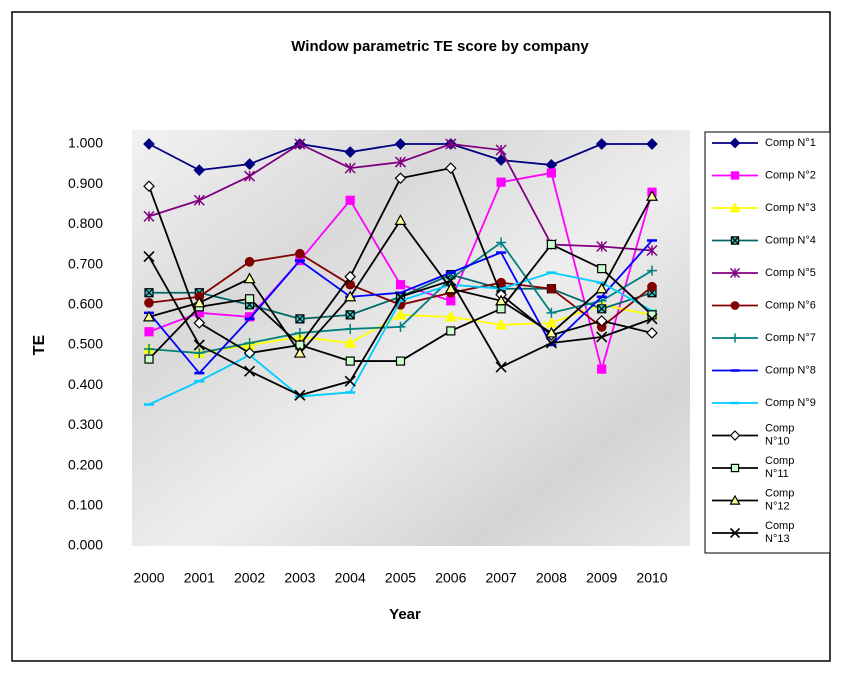  What do you see at coordinates (790, 338) in the screenshot?
I see `legend-label: Comp N°7` at bounding box center [790, 338].